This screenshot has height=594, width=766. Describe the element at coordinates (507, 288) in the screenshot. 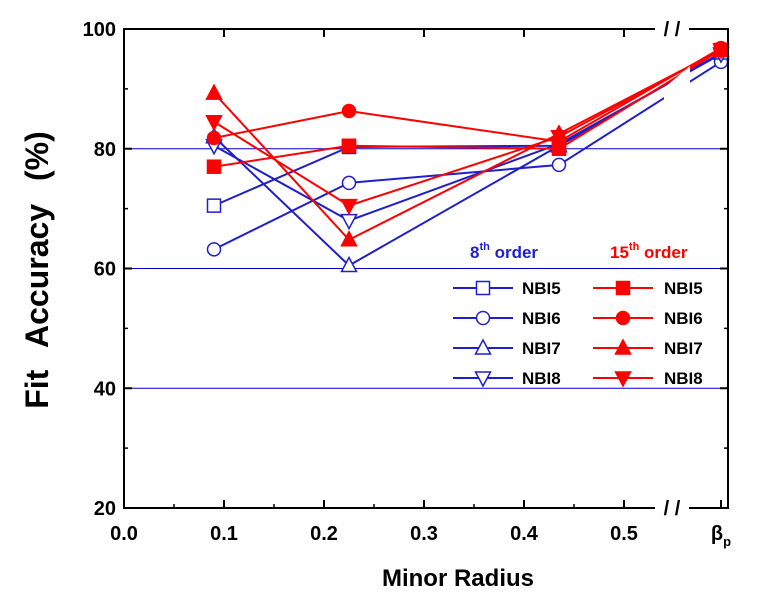

I see `legend-entry-8th-order-NBI5: NBI5` at that location.